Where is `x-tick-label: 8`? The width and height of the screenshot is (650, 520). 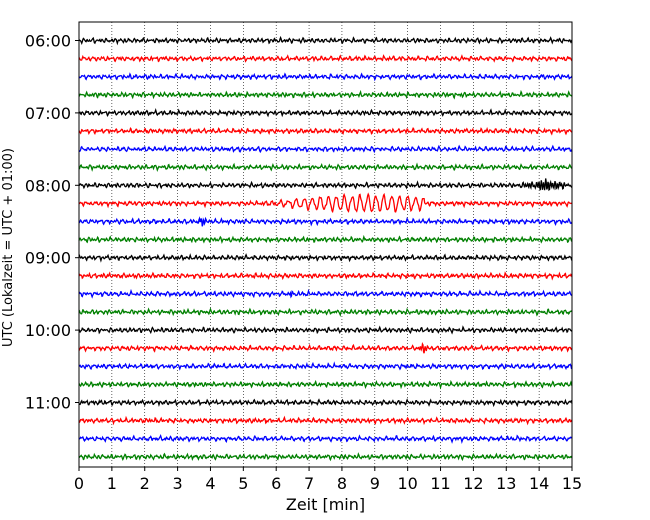 x-tick-label: 8 is located at coordinates (342, 483).